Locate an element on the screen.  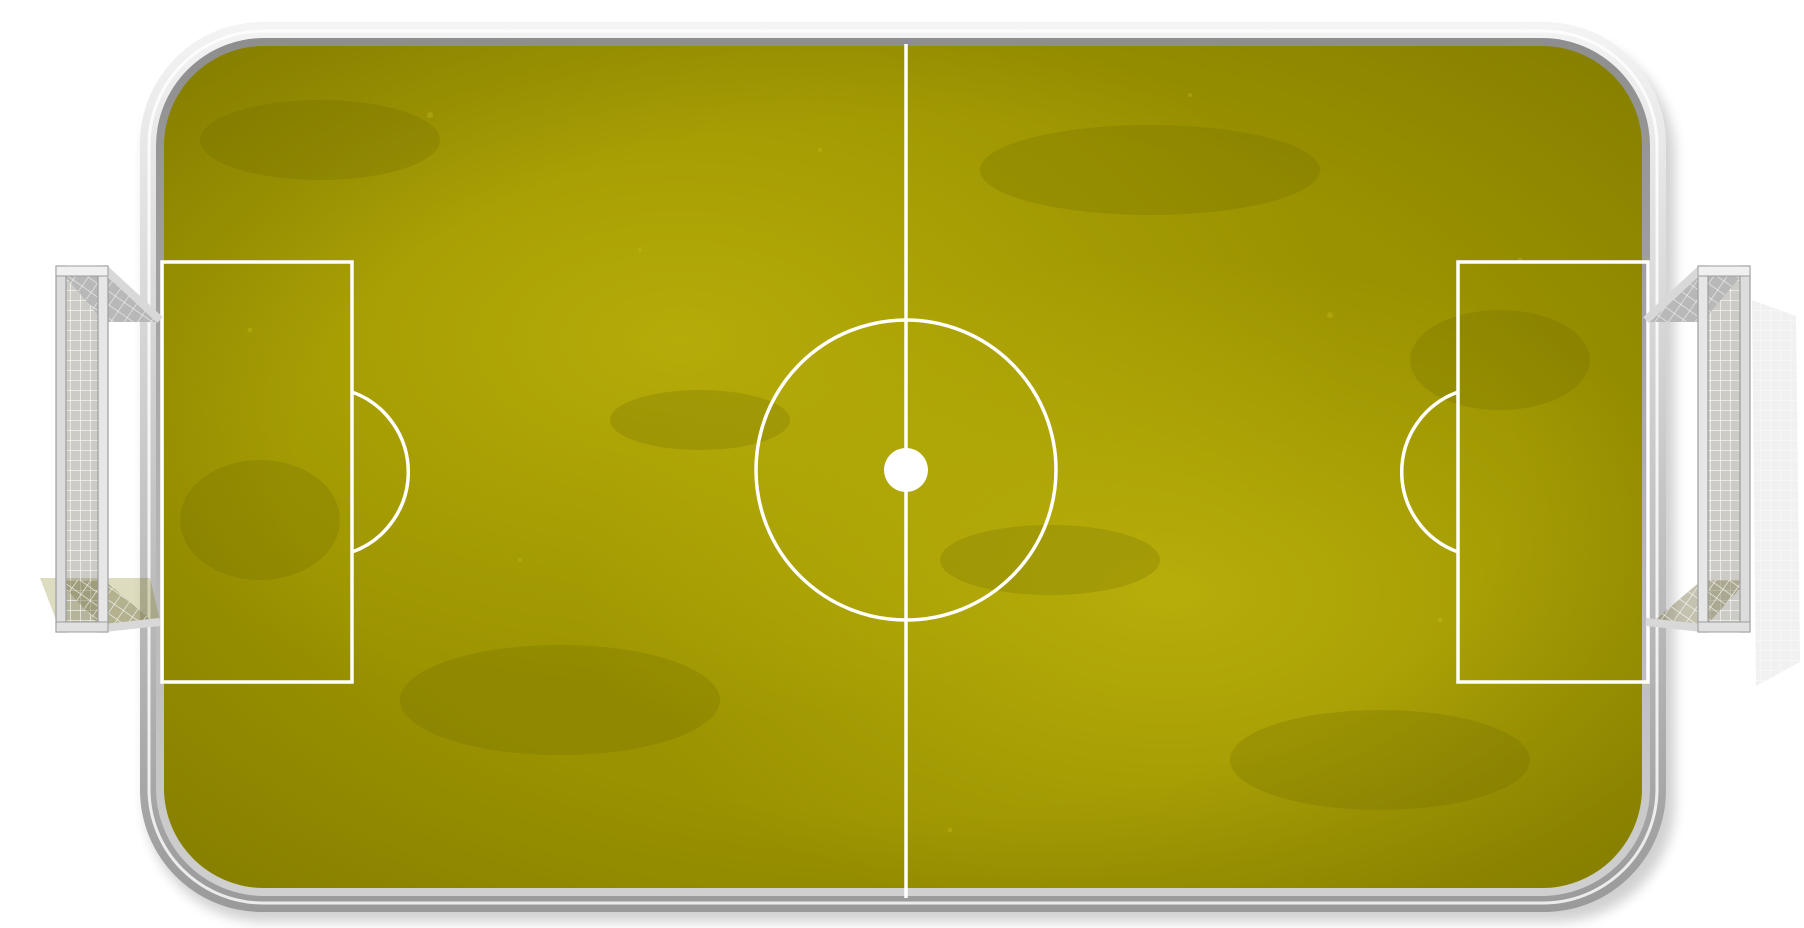
penalty-area-right is located at coordinates (1553, 472).